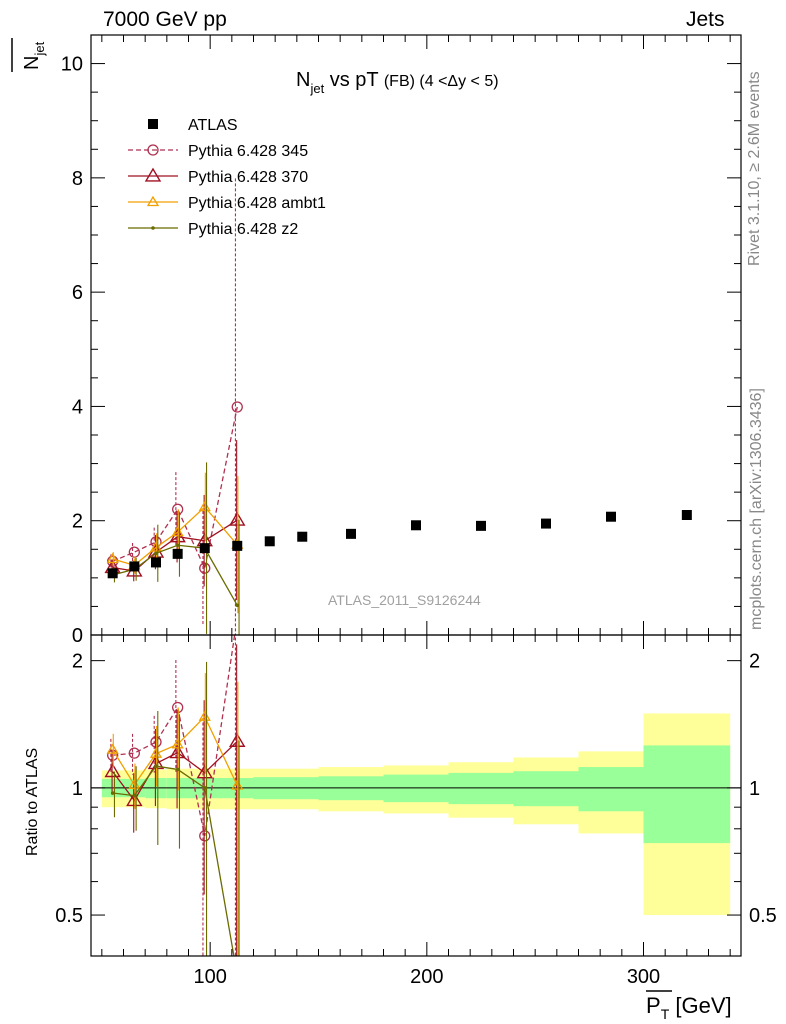 This screenshot has width=786, height=1024. What do you see at coordinates (397, 82) in the screenshot?
I see `chart-title: Njet vs pT (FB) (4 <Δy < 5)` at bounding box center [397, 82].